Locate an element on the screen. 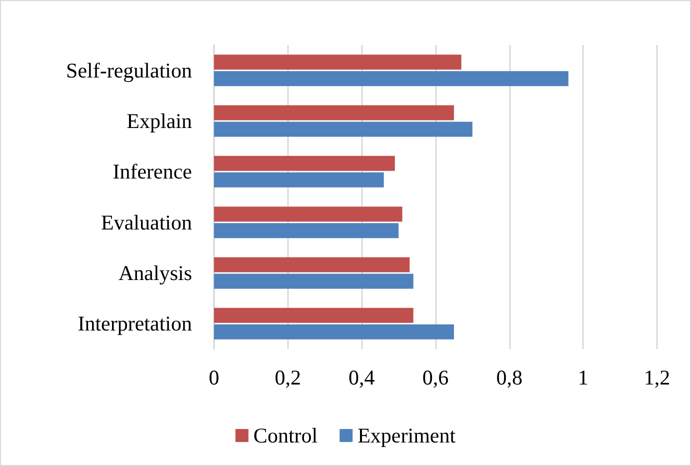 This screenshot has height=466, width=691. y-tick-label: Evaluation is located at coordinates (146, 222).